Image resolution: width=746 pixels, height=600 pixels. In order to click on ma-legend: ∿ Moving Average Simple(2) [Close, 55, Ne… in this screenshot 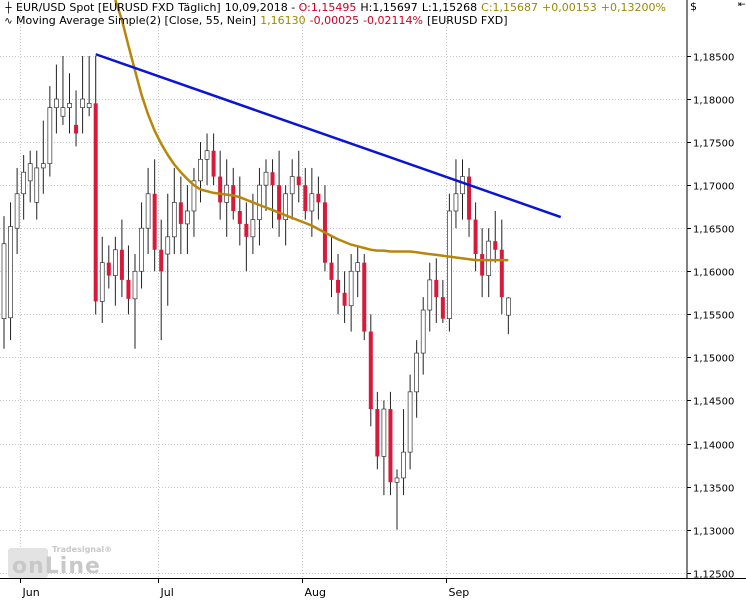, I will do `click(255, 21)`.